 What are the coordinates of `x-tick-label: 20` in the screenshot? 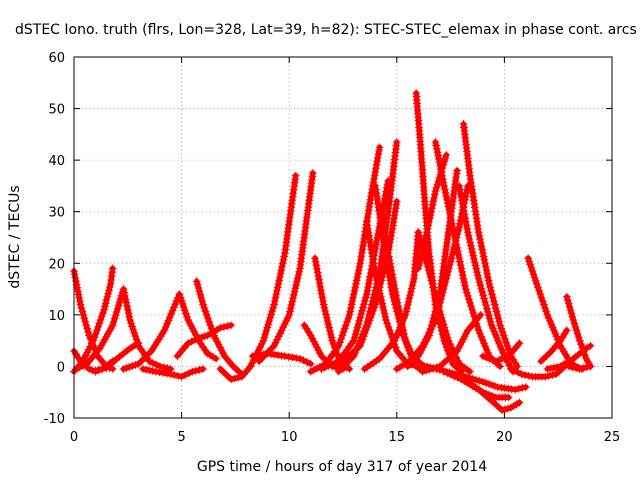 It's located at (504, 437).